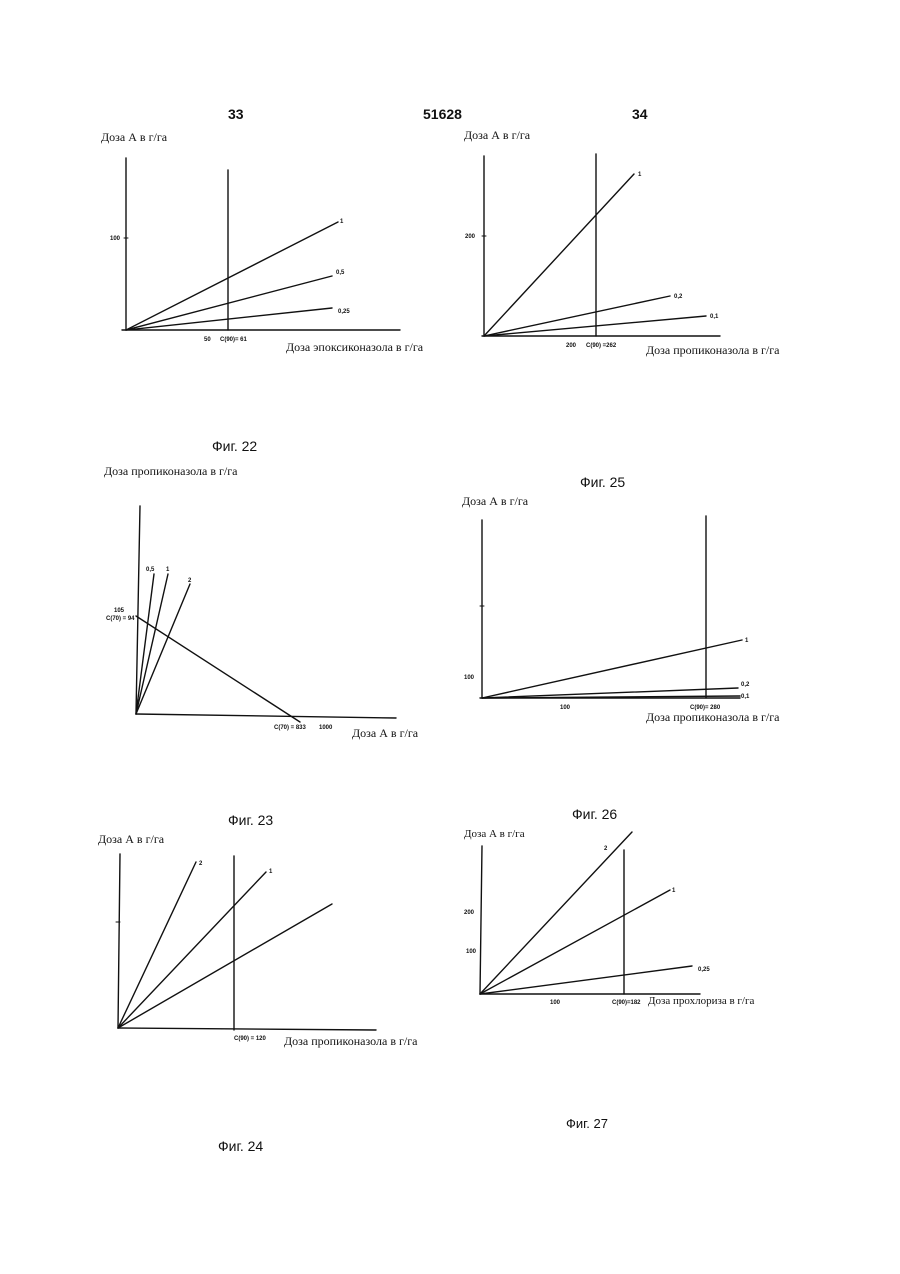  I want to click on fig25-caption: Фиг. 25, so click(602, 482).